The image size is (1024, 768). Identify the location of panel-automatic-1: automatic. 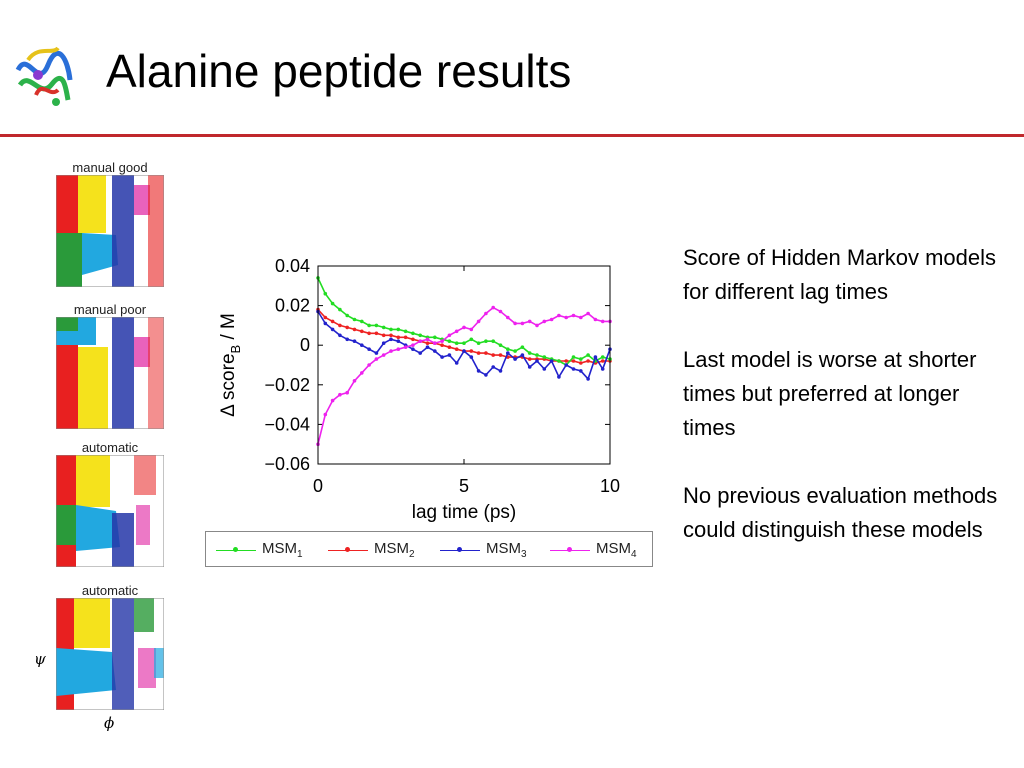
(110, 503).